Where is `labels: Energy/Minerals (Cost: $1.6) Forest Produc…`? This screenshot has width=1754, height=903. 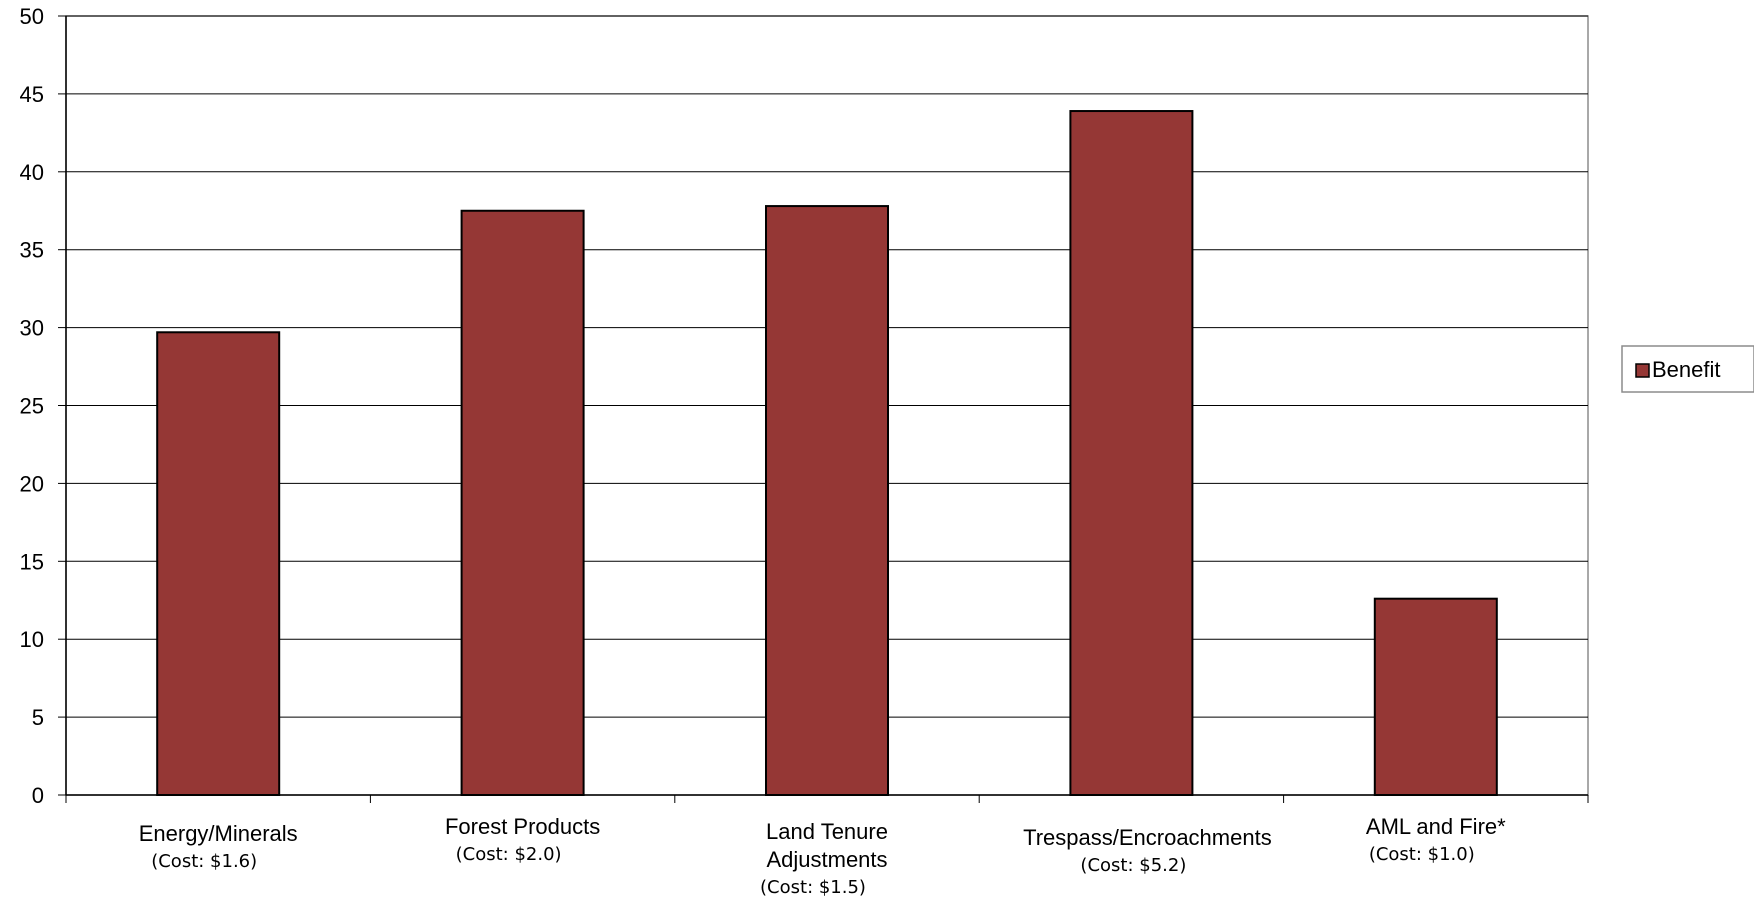
labels: Energy/Minerals (Cost: $1.6) Forest Produc… is located at coordinates (822, 856).